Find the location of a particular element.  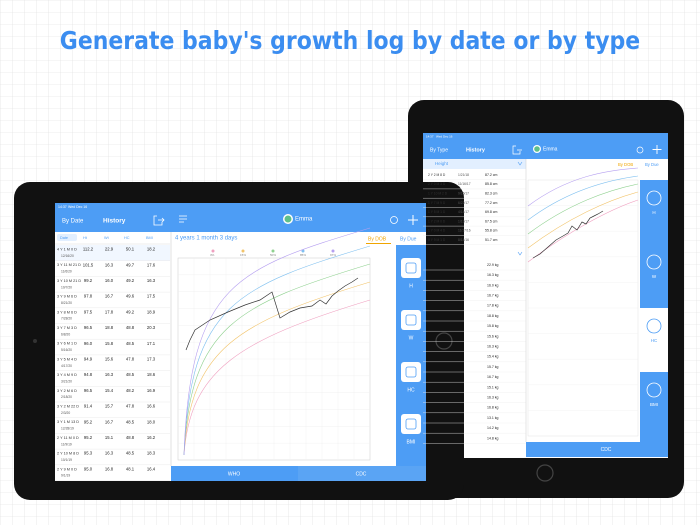

avatar-inner is located at coordinates (288, 219).